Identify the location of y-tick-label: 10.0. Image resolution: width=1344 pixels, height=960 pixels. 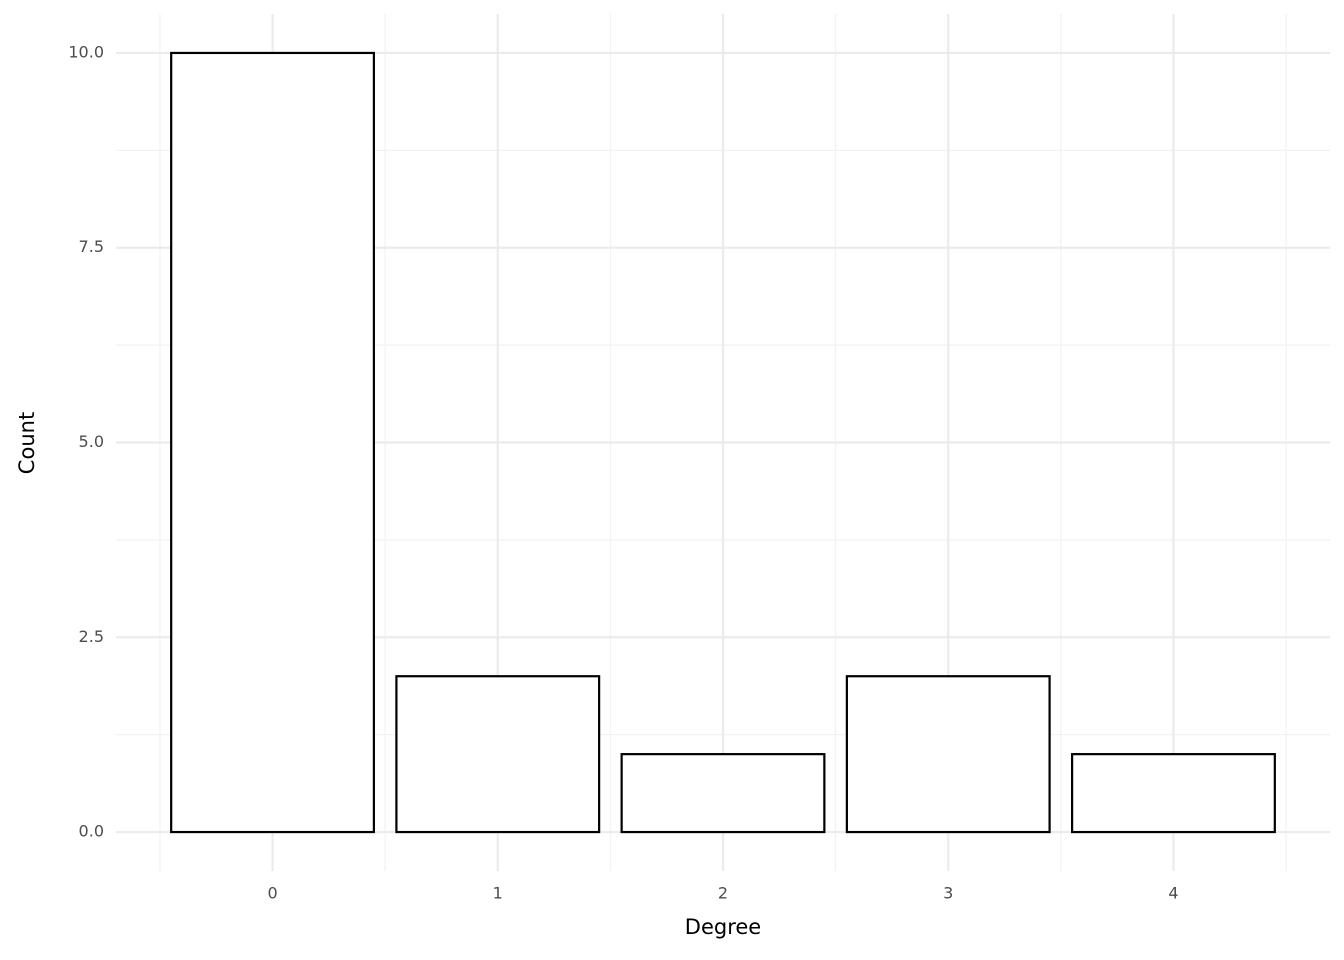
(86, 51).